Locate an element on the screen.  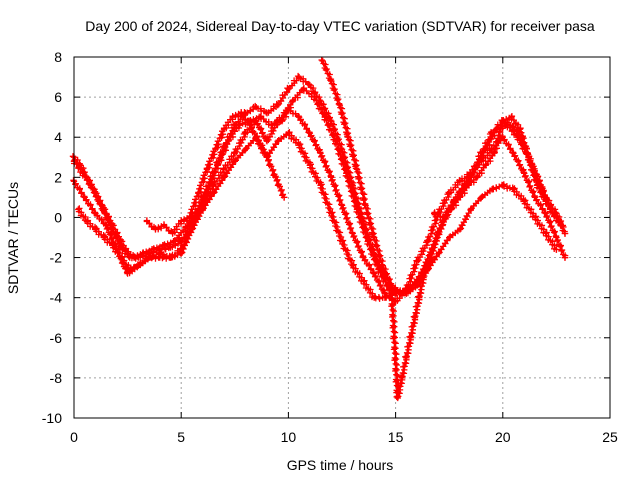
x-tick-label: 15 is located at coordinates (396, 437).